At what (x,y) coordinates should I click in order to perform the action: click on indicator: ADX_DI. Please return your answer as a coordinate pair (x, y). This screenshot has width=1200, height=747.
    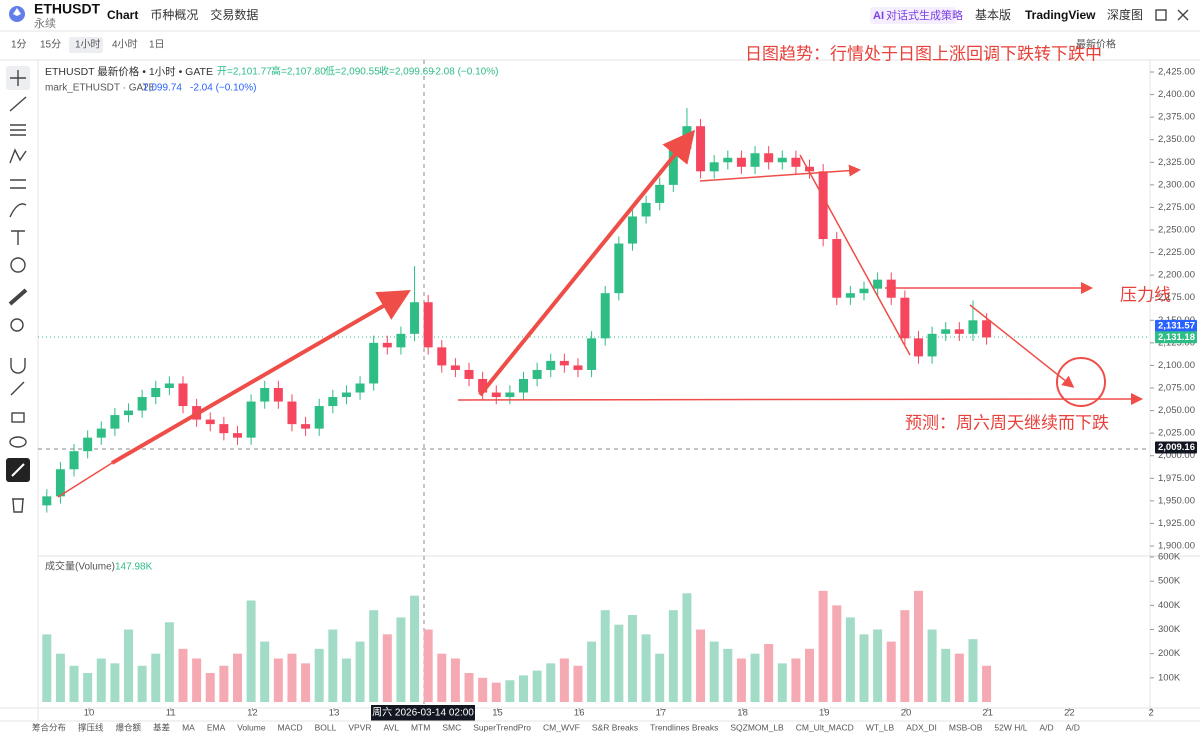
    Looking at the image, I should click on (921, 727).